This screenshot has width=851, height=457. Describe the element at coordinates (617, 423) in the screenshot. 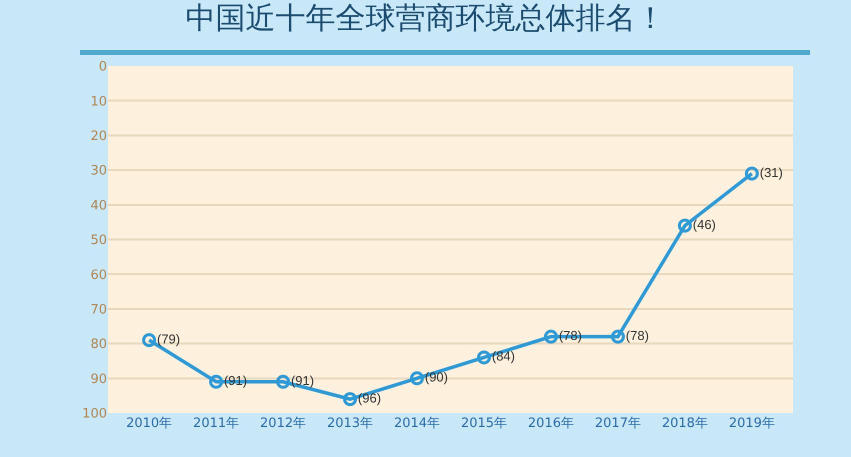

I see `x-tick-label: 2017年` at that location.